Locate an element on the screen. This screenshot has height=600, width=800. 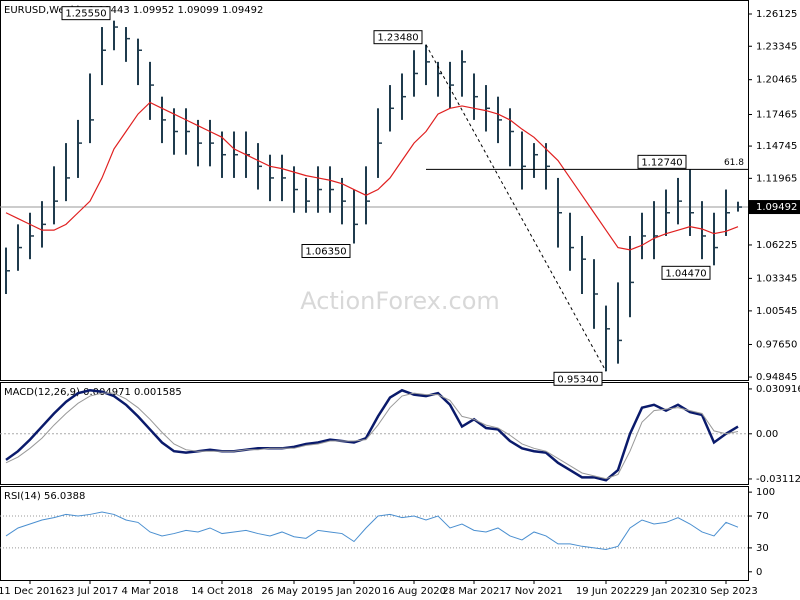
macd-title: MACD(12,26,9) 0.004971 0.001585 is located at coordinates (93, 392).